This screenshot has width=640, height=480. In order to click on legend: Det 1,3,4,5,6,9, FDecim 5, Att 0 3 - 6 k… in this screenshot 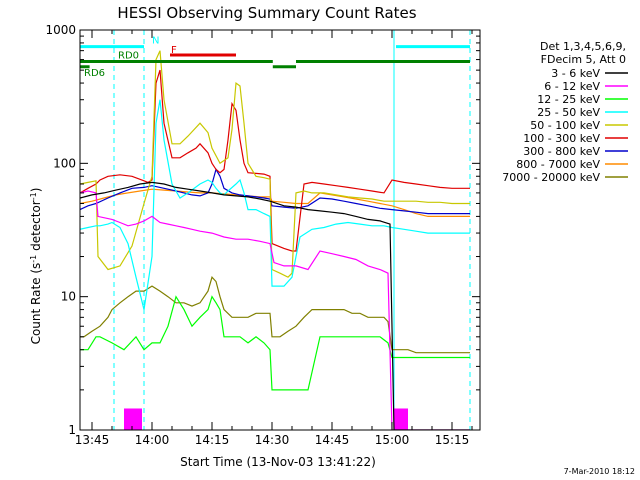, I will do `click(565, 112)`.